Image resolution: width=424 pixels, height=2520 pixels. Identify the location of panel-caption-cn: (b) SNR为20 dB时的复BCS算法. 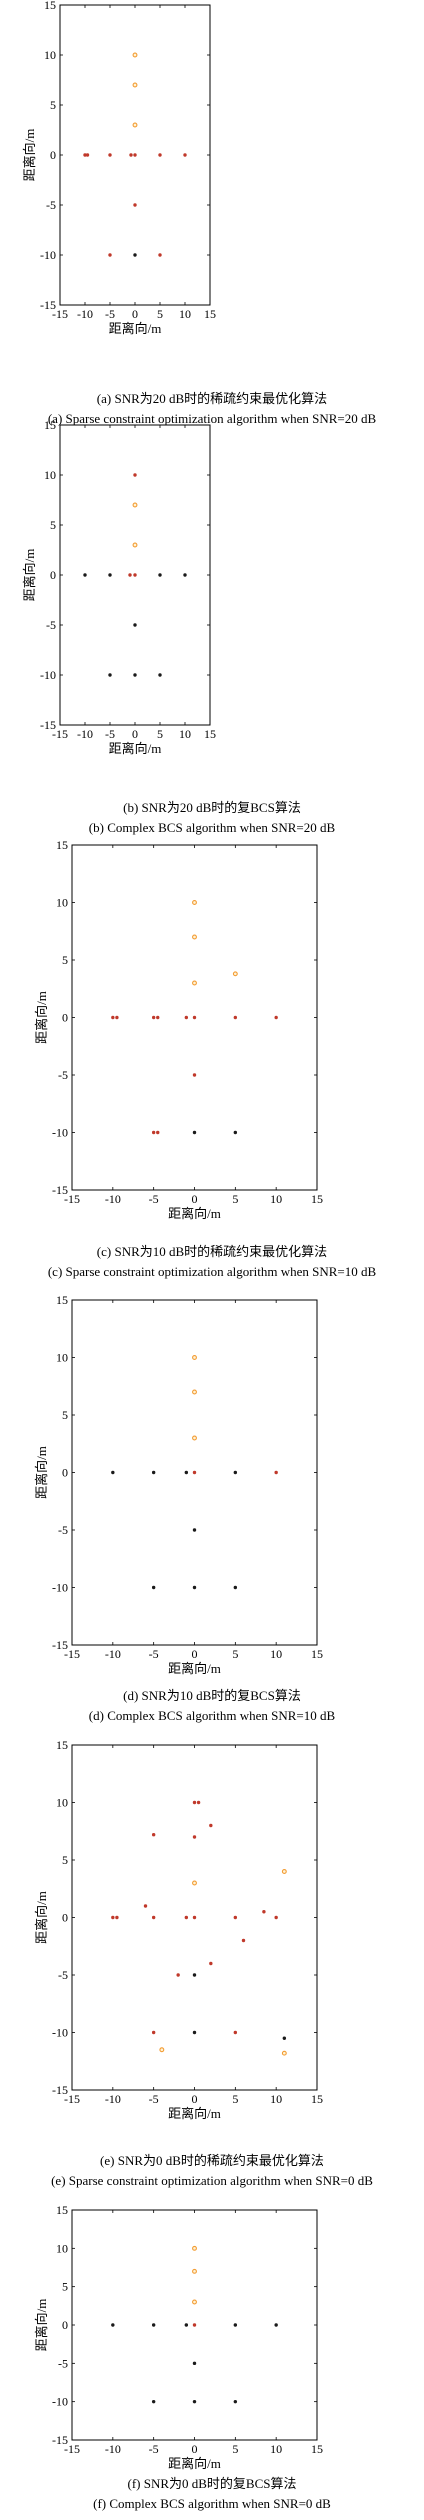
(212, 807).